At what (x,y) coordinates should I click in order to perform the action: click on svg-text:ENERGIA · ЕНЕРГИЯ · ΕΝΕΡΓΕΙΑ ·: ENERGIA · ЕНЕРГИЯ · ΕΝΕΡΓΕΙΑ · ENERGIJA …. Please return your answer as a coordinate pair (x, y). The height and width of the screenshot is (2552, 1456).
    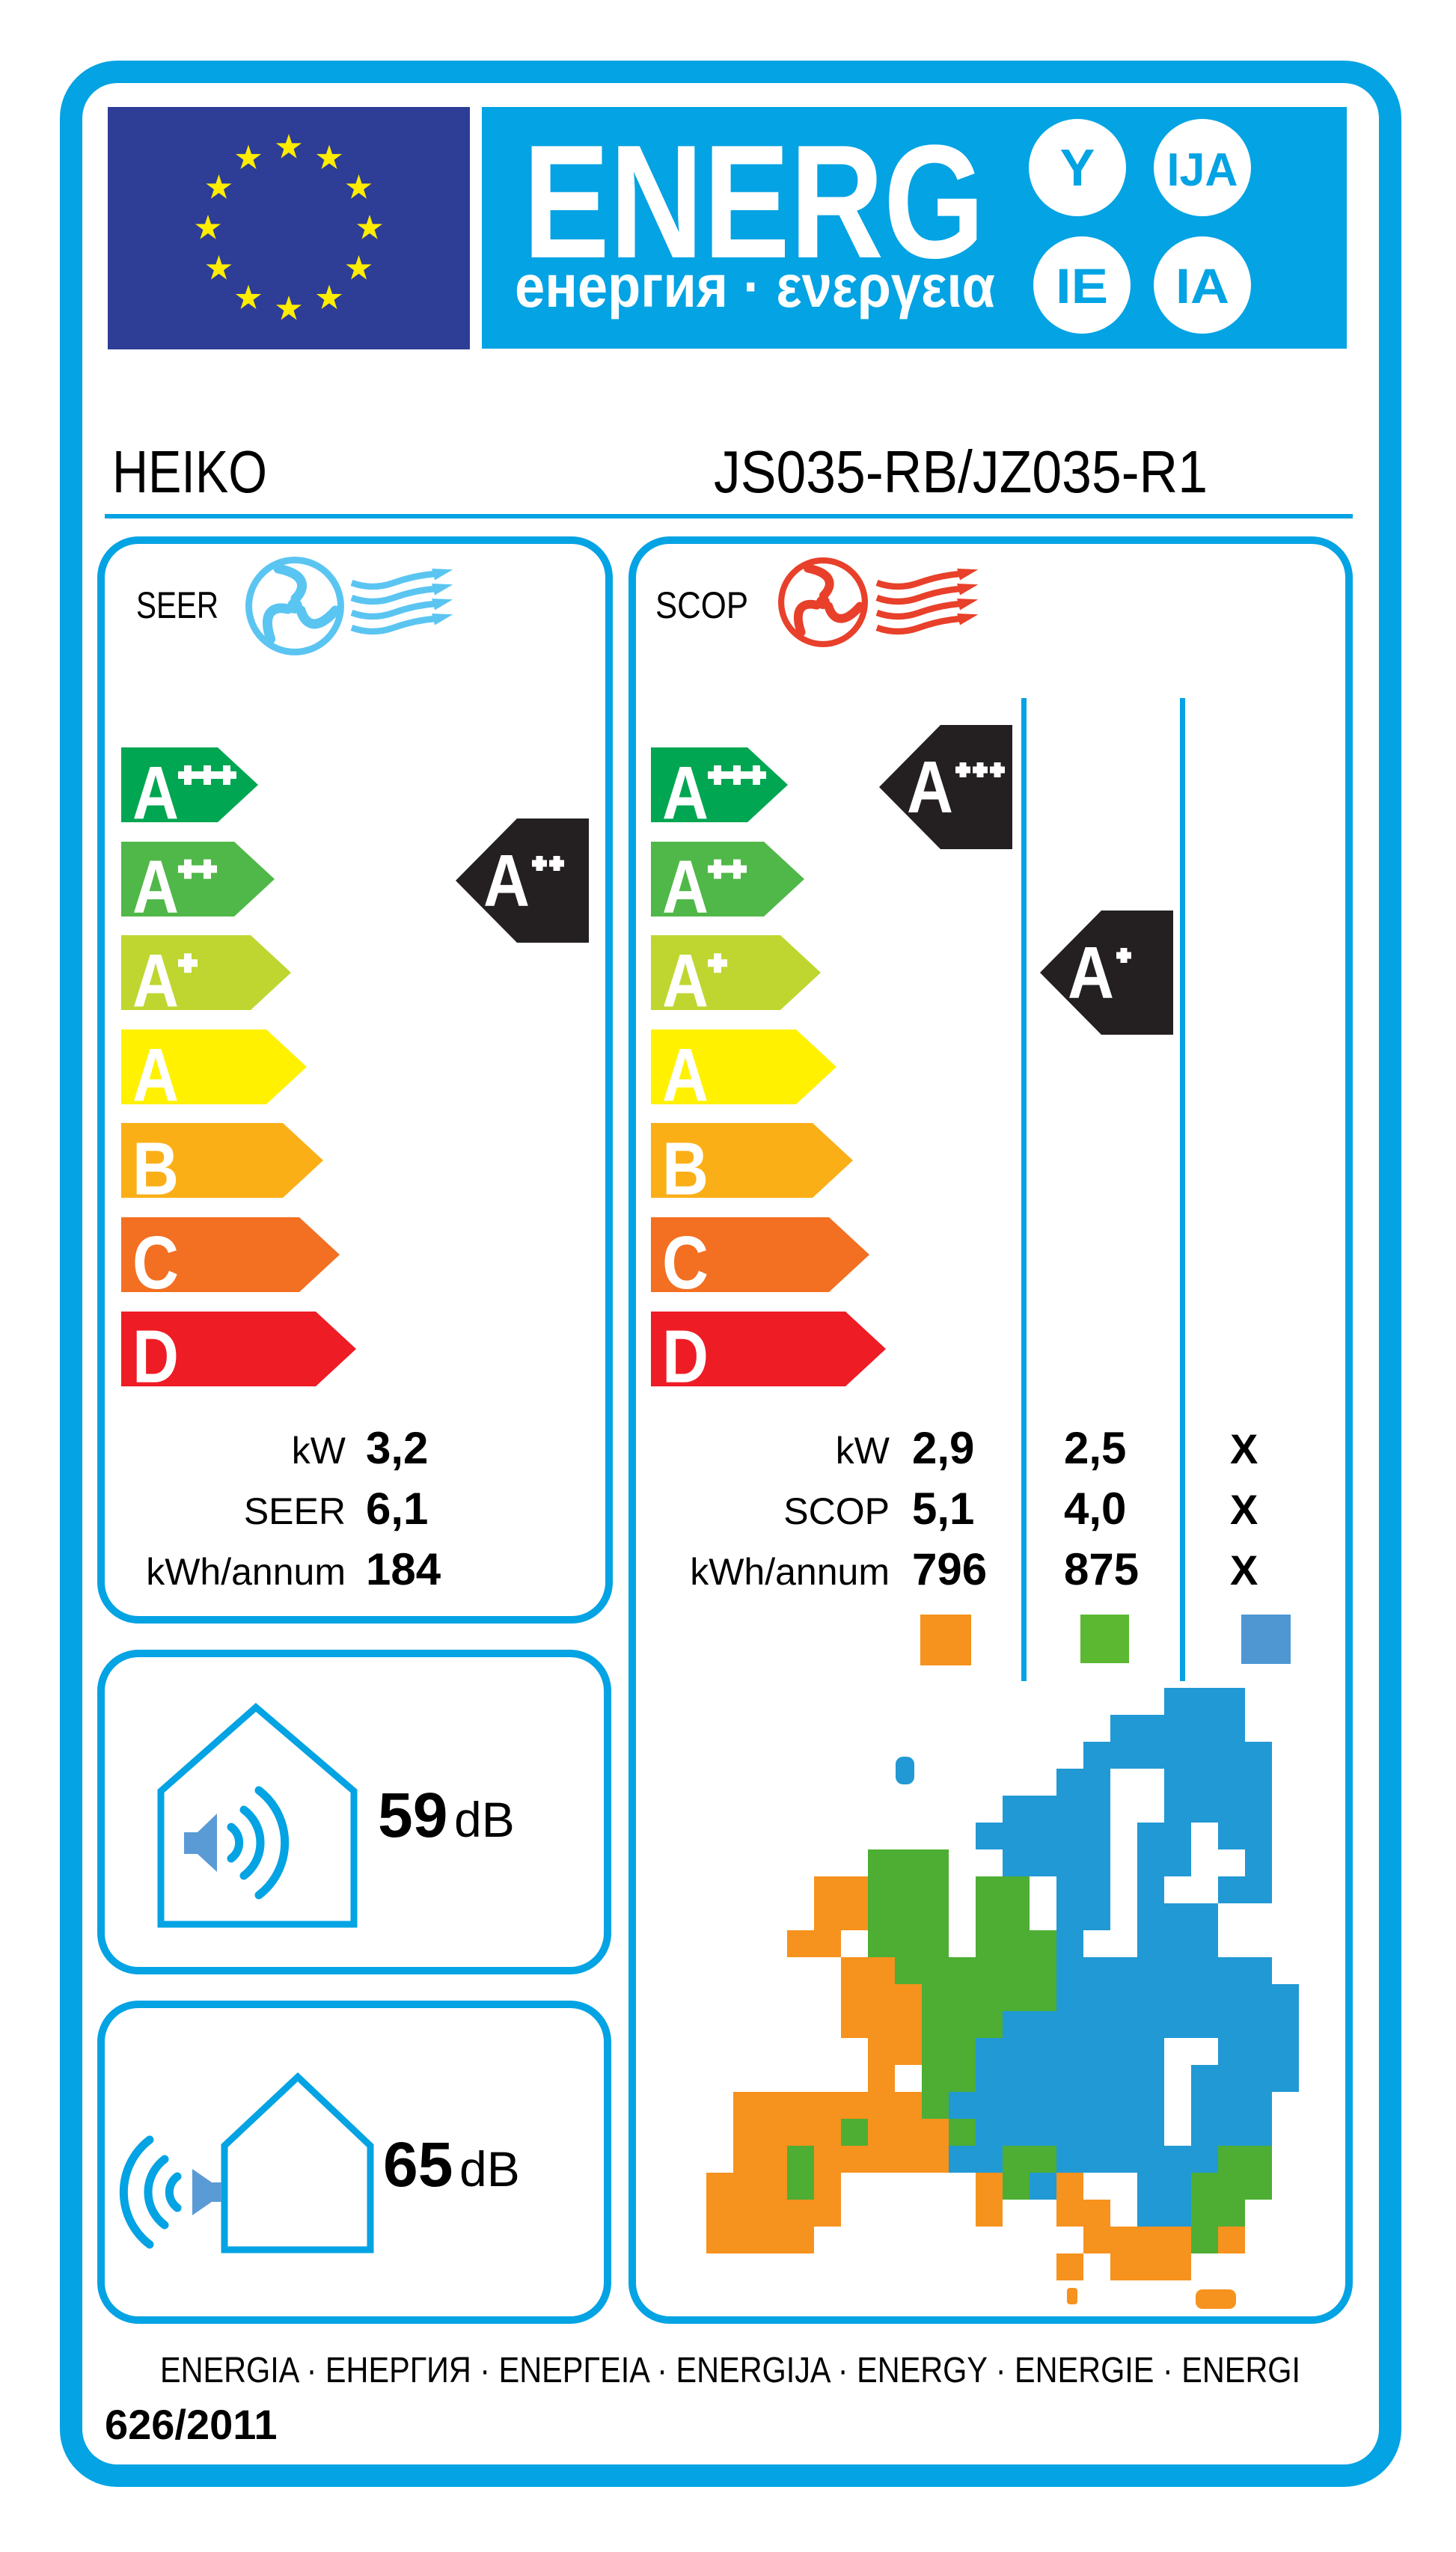
    Looking at the image, I should click on (730, 2370).